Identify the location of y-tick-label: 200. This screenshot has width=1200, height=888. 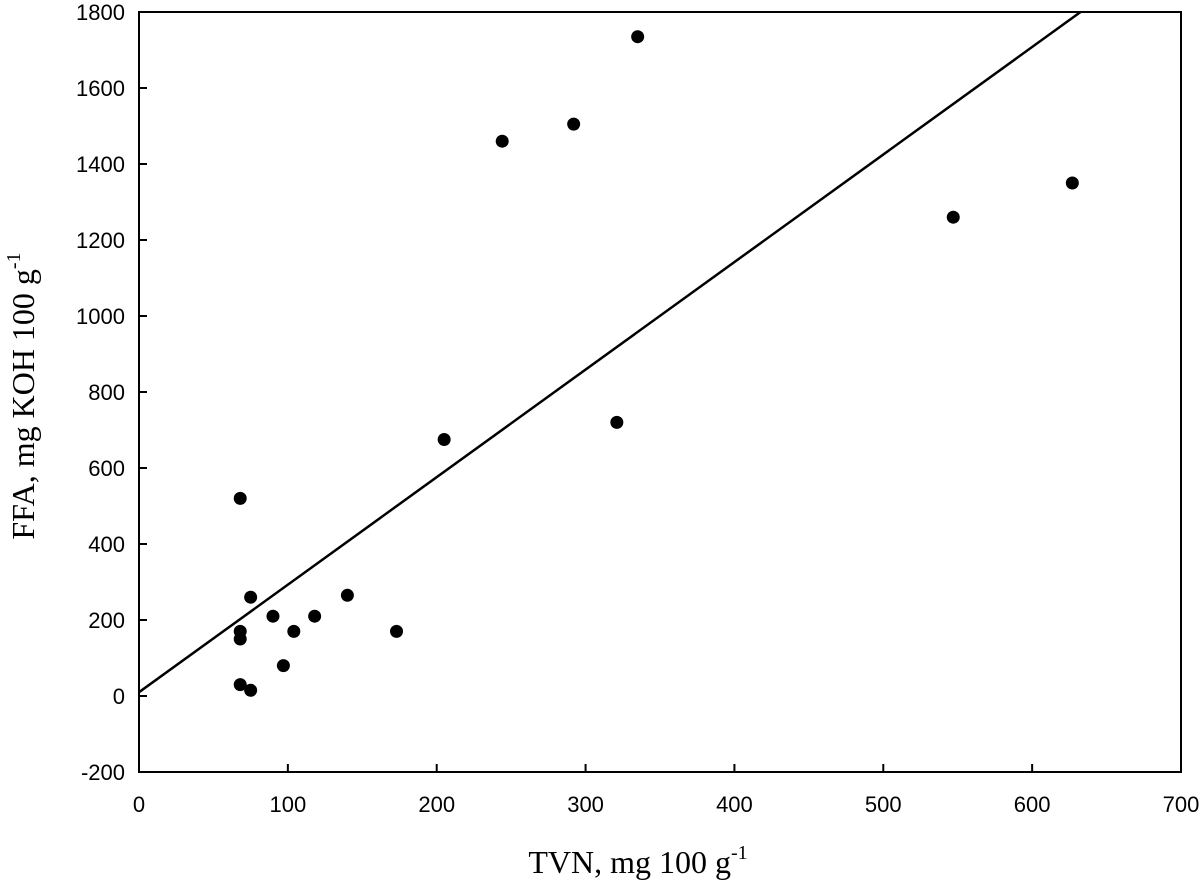
(106, 620).